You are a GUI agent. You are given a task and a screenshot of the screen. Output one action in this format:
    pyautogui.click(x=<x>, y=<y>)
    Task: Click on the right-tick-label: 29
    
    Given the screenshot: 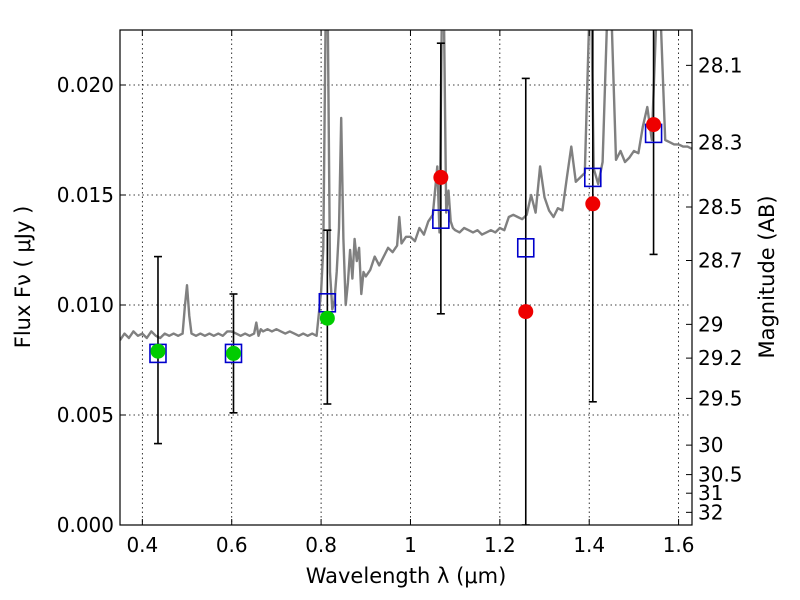 What is the action you would take?
    pyautogui.click(x=710, y=324)
    